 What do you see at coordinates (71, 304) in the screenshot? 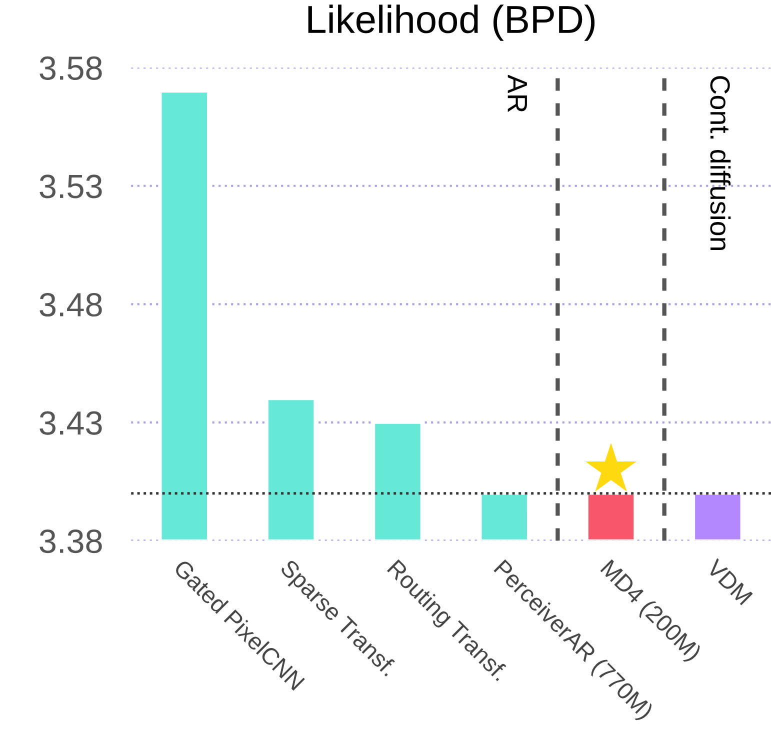
I see `y-tick-label: 3.48` at bounding box center [71, 304].